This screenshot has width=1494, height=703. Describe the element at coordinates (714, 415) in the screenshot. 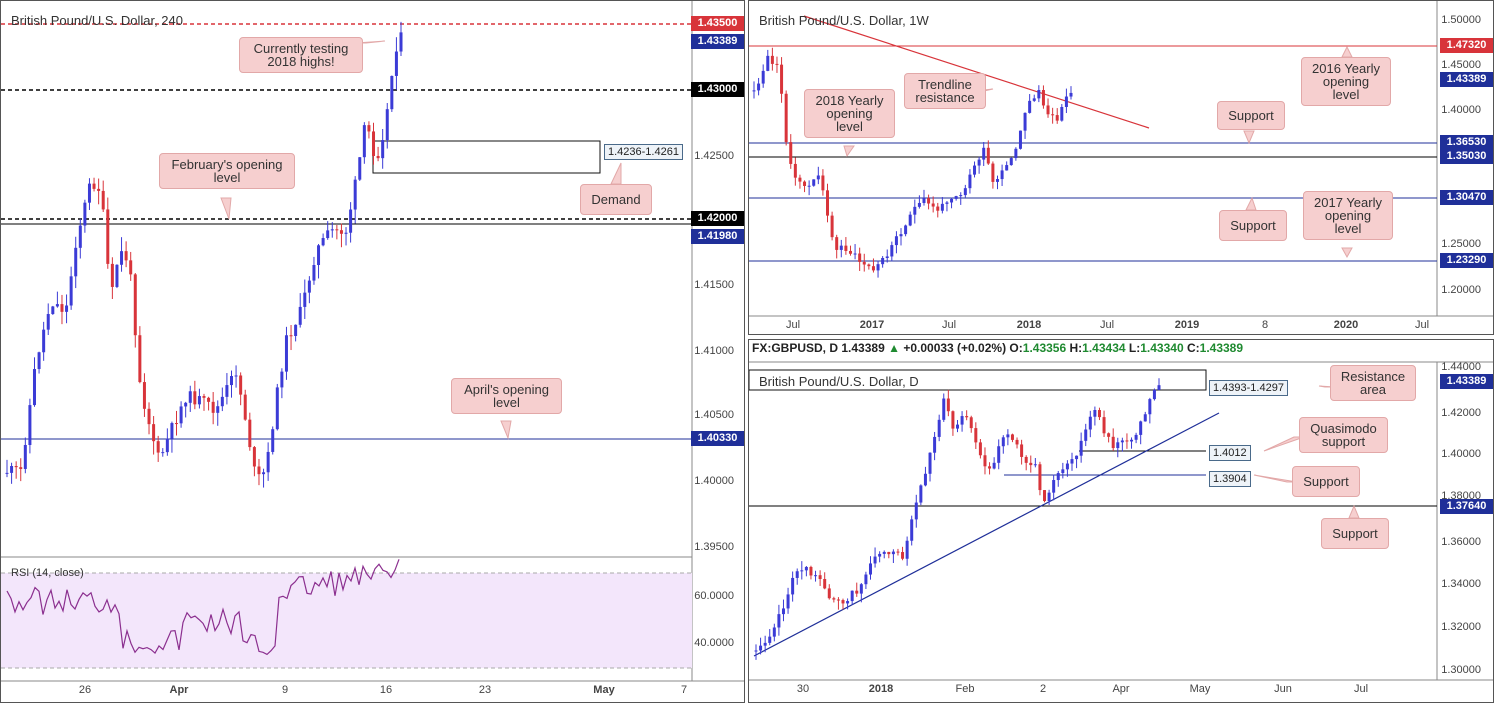

I see `y-axis-label: 1.40500` at that location.